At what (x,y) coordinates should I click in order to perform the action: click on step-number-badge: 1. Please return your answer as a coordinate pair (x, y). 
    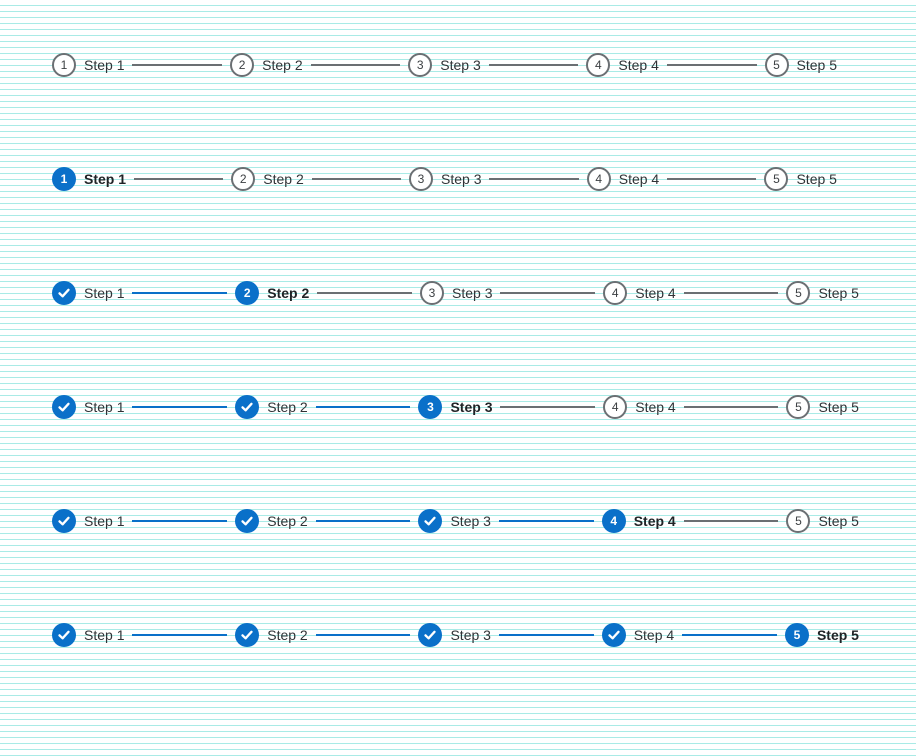
    Looking at the image, I should click on (64, 65).